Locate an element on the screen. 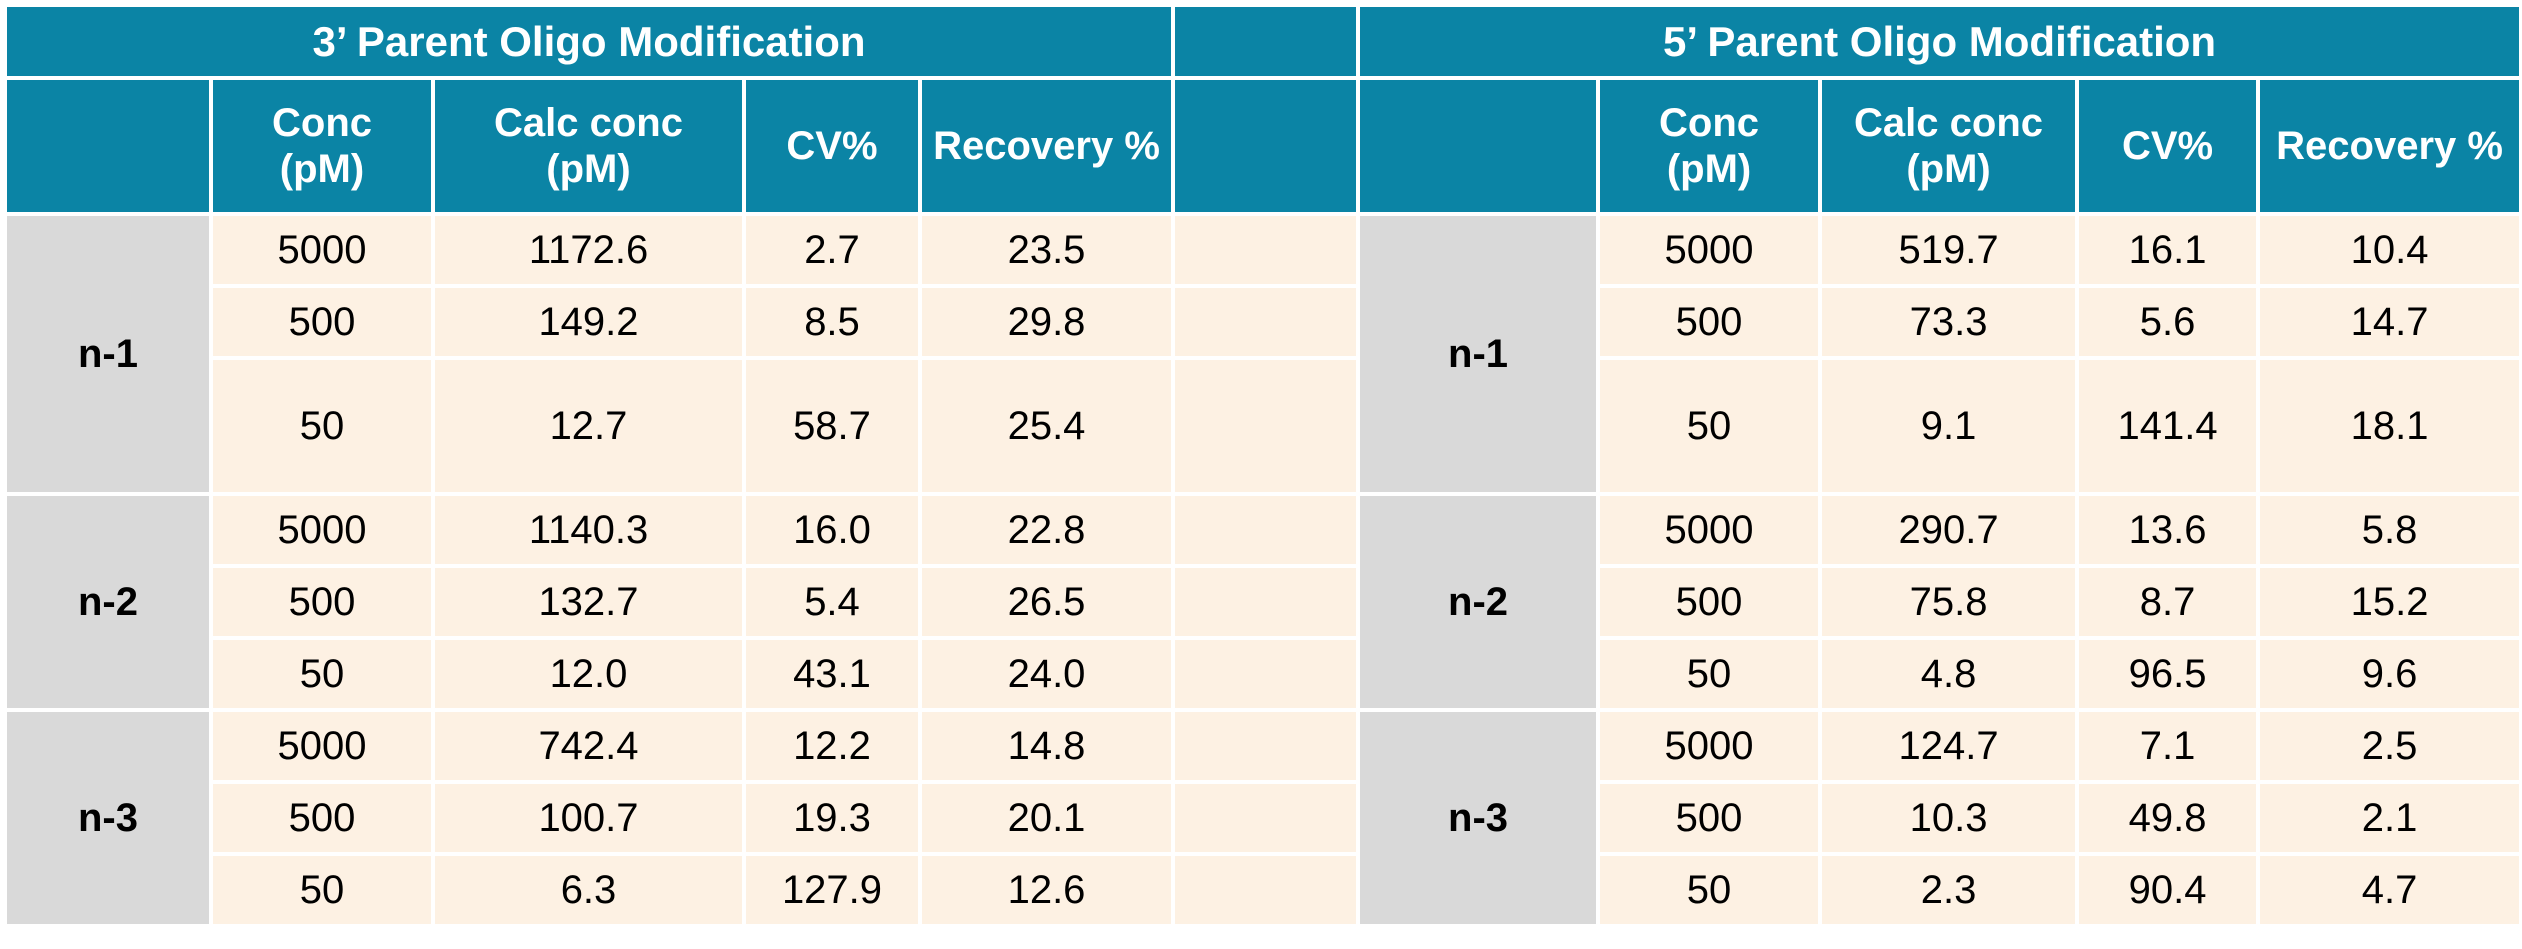 The width and height of the screenshot is (2522, 949). left-cv-cell: 58.7 is located at coordinates (832, 426).